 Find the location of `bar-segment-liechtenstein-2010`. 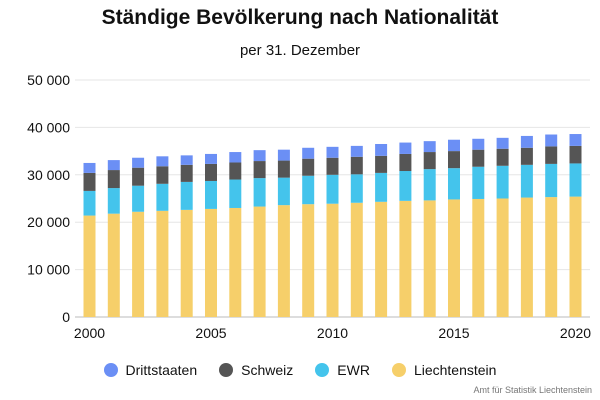

bar-segment-liechtenstein-2010 is located at coordinates (332, 260).